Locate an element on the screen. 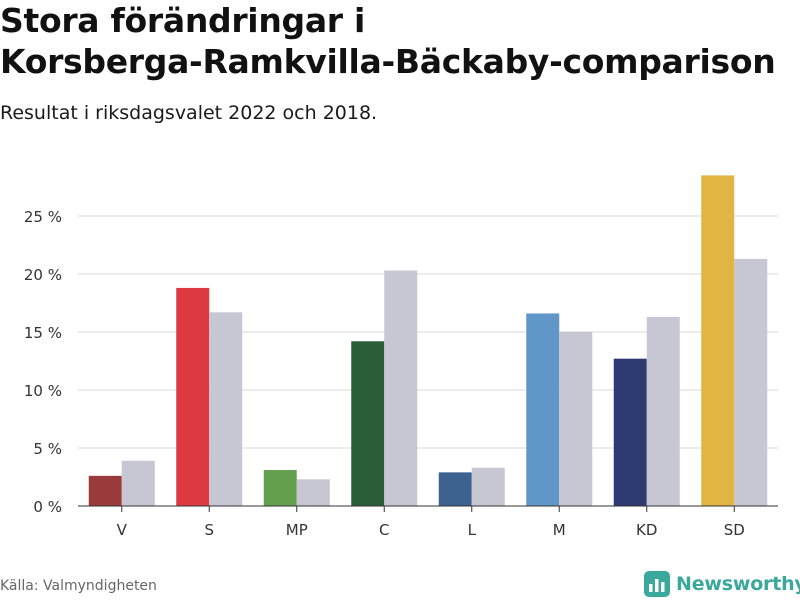 This screenshot has width=800, height=600. chart-subtitle: Resultat i riksdagsvalet 2022 och 2018. is located at coordinates (189, 113).